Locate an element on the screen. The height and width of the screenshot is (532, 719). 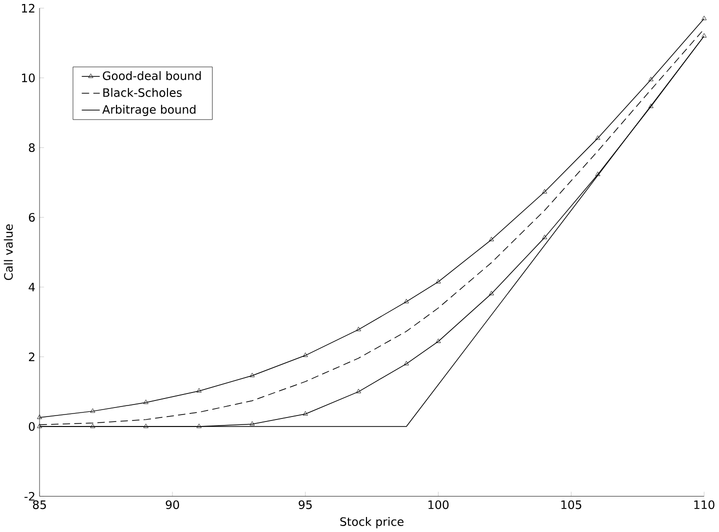
x-tick-label: 105 is located at coordinates (571, 505).